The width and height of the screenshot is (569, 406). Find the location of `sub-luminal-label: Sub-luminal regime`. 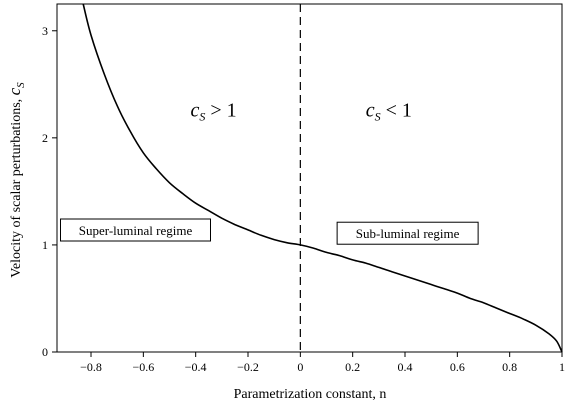

sub-luminal-label: Sub-luminal regime is located at coordinates (408, 233).